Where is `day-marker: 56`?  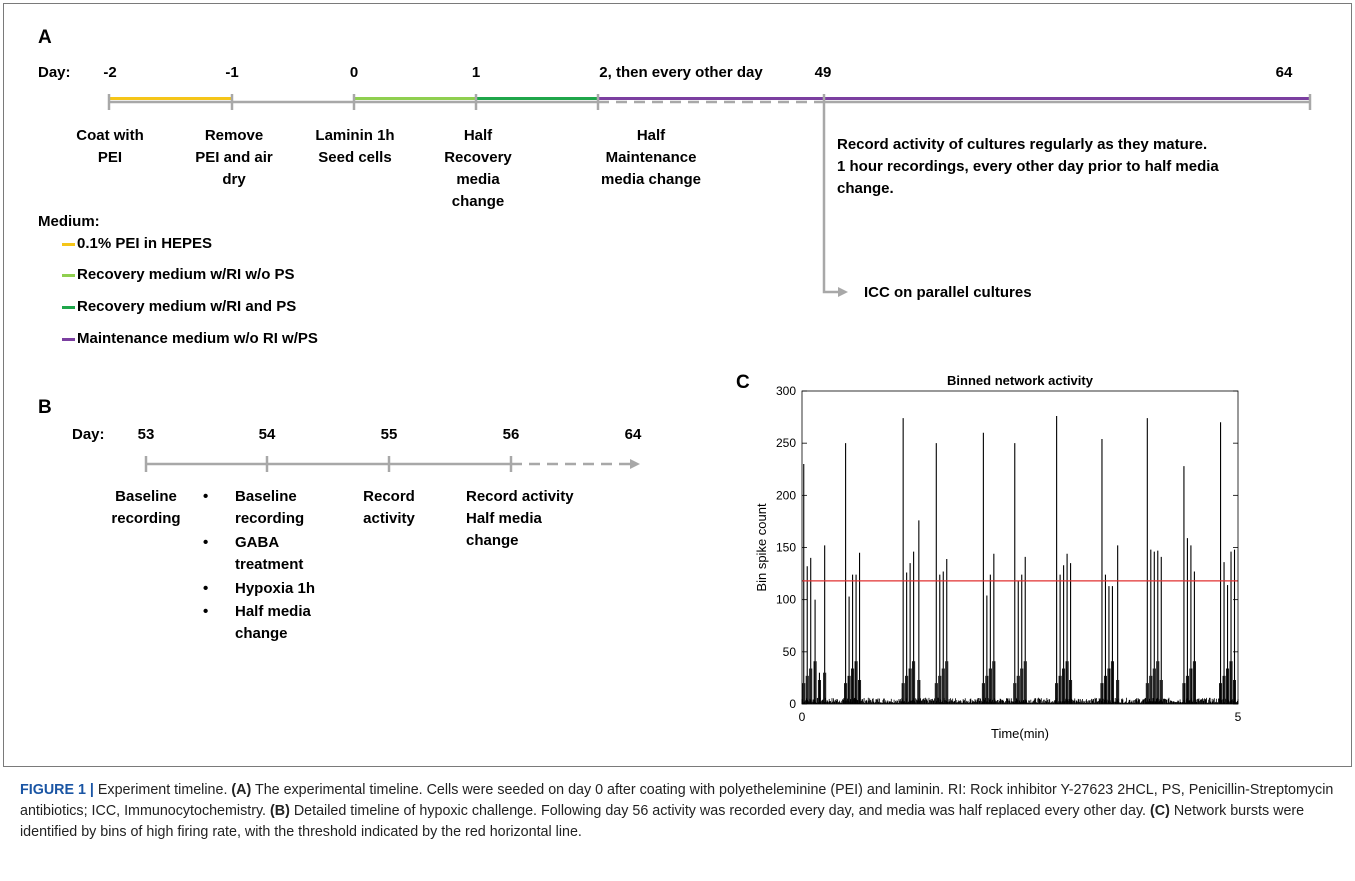 day-marker: 56 is located at coordinates (511, 434).